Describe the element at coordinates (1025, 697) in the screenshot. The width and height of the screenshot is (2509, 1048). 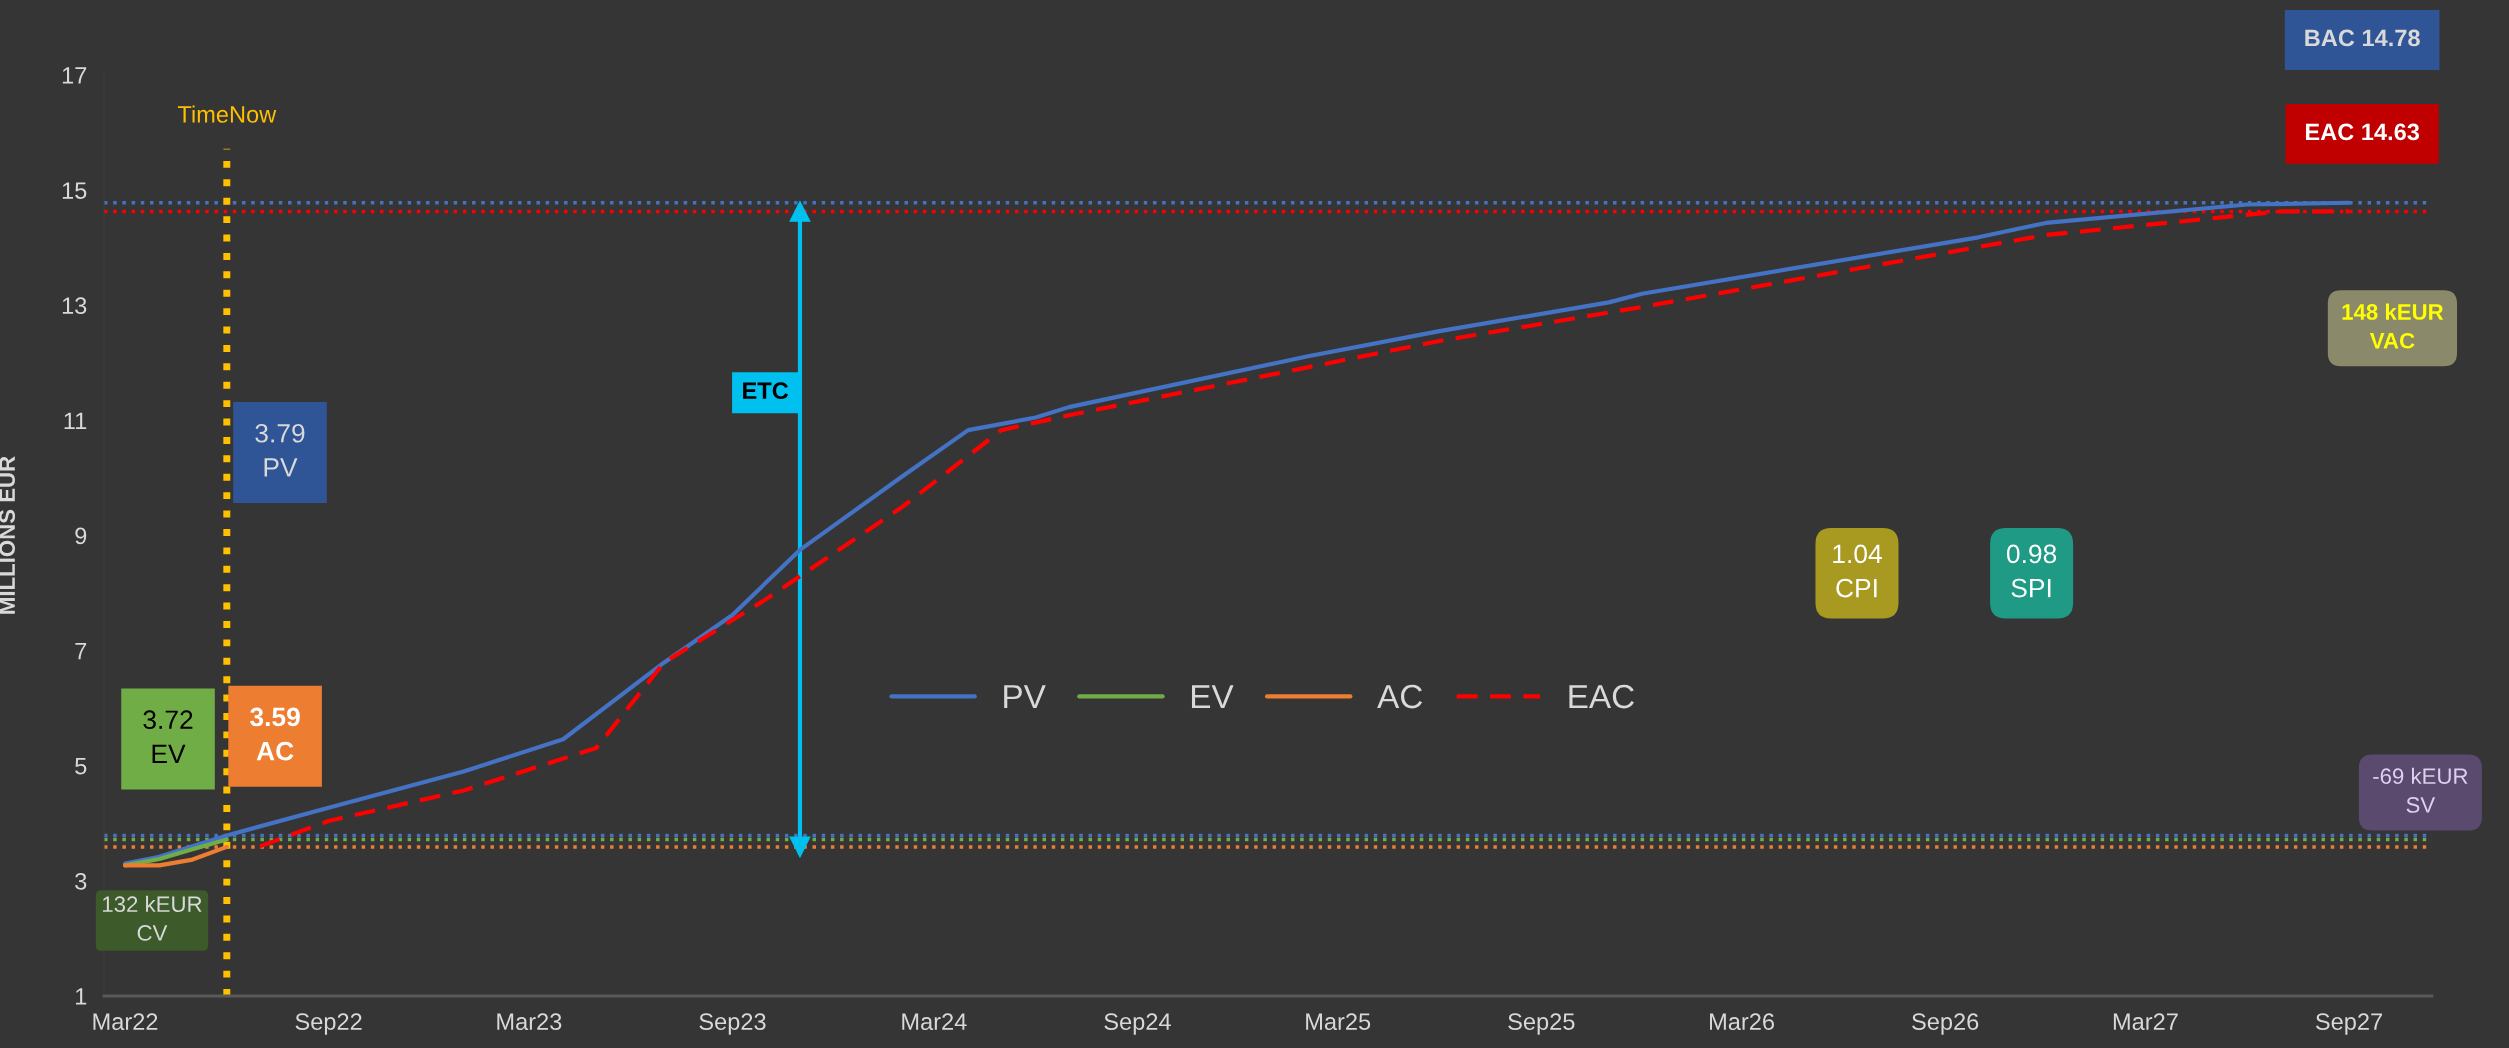
I see `legend-label: PV` at that location.